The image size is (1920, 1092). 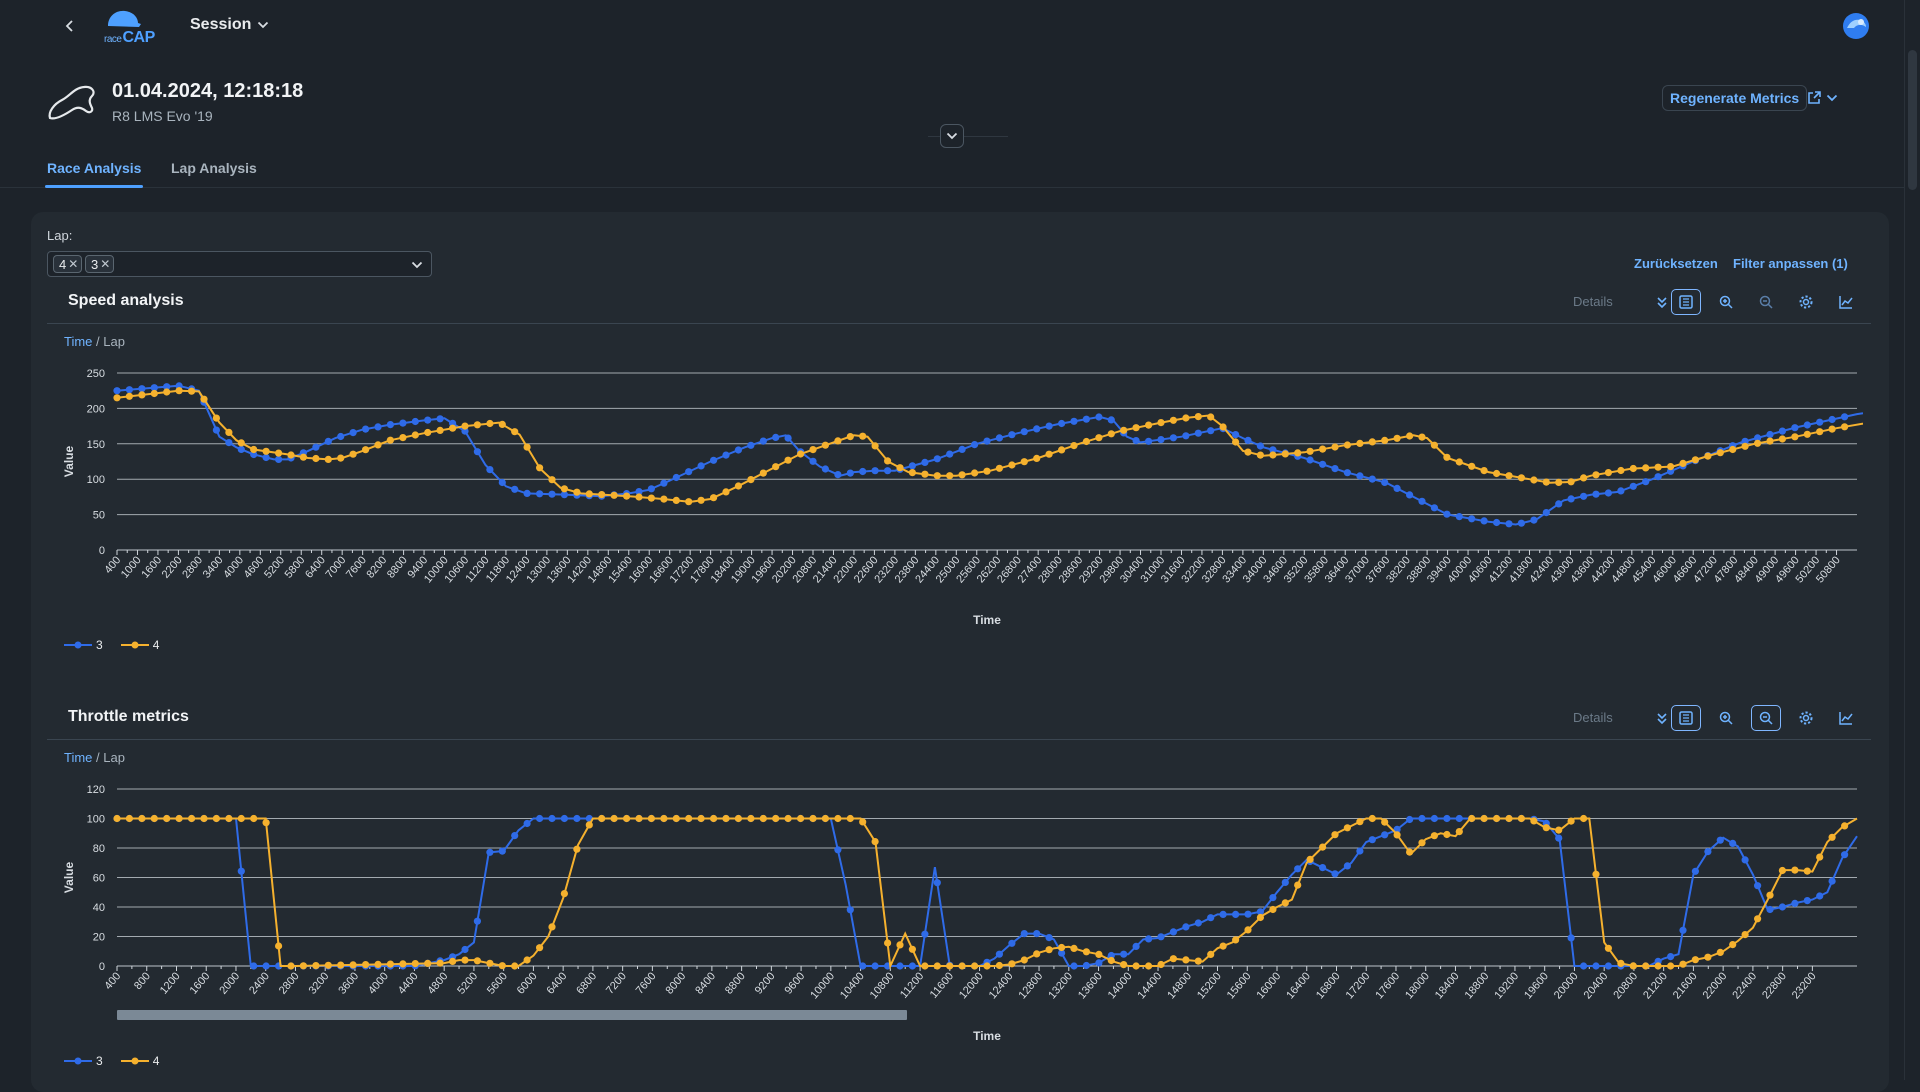 I want to click on line-chart-icon, so click(x=1846, y=302).